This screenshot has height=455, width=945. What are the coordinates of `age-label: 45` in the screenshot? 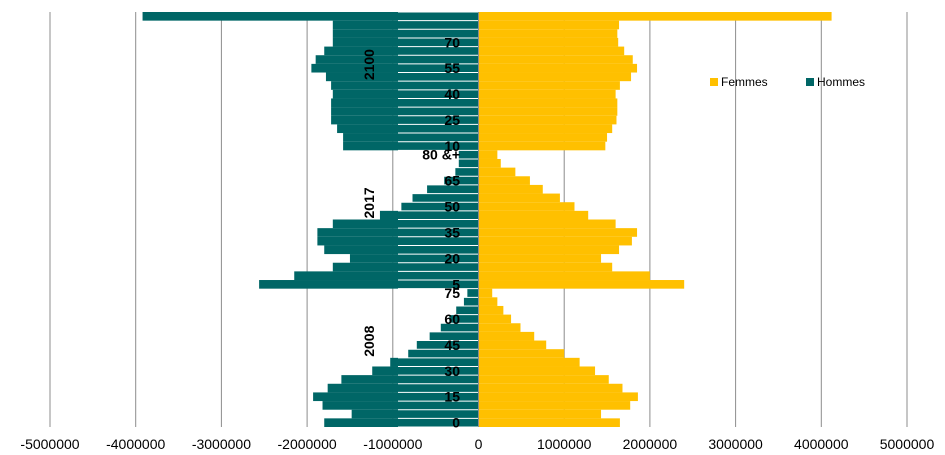 It's located at (452, 345).